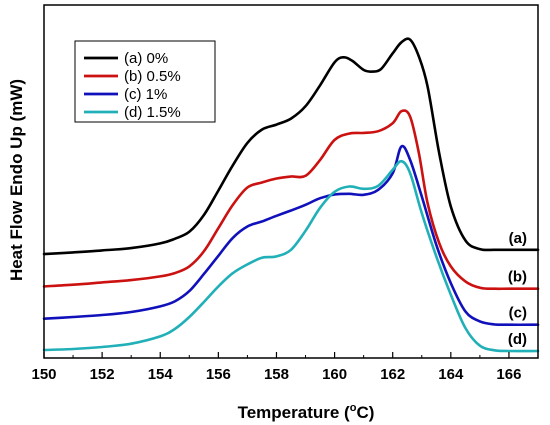 This screenshot has width=550, height=425. I want to click on curve-end-label: (d), so click(517, 339).